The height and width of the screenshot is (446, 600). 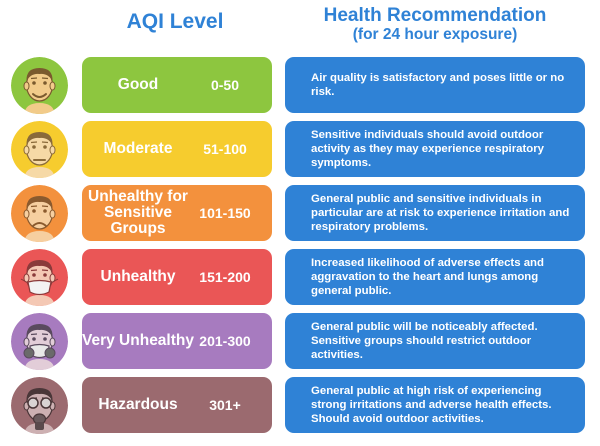 What do you see at coordinates (435, 34) in the screenshot?
I see `exposure-subtitle: (for 24 hour exposure)` at bounding box center [435, 34].